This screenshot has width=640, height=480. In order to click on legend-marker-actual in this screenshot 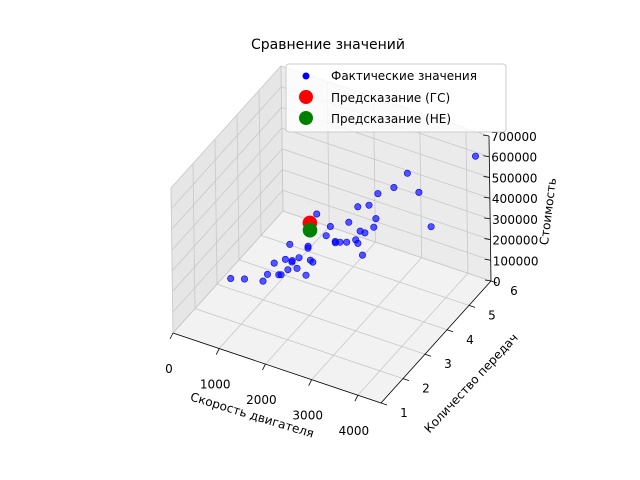, I will do `click(306, 76)`.